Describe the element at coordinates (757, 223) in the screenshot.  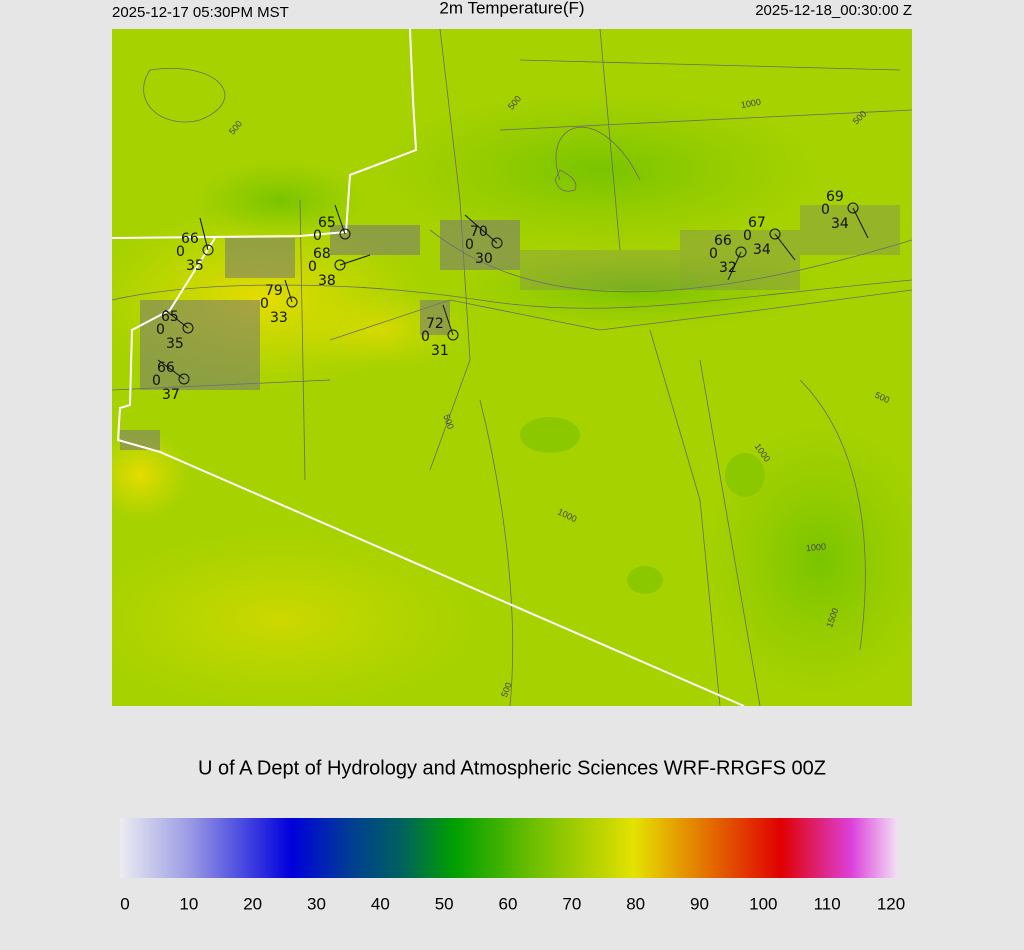
I see `station-temp: 67` at that location.